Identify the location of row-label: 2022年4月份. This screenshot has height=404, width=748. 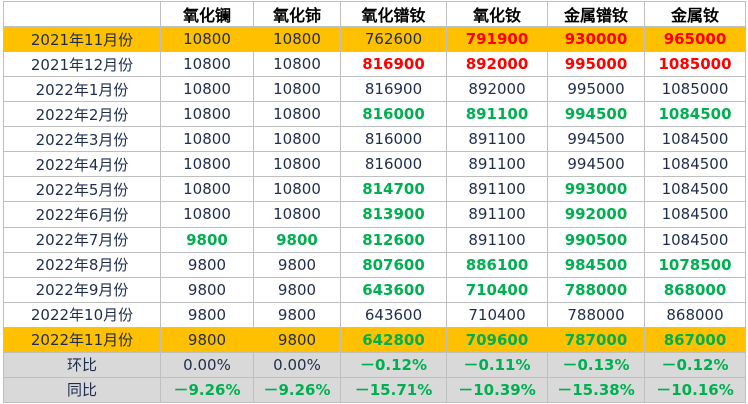
(82, 164).